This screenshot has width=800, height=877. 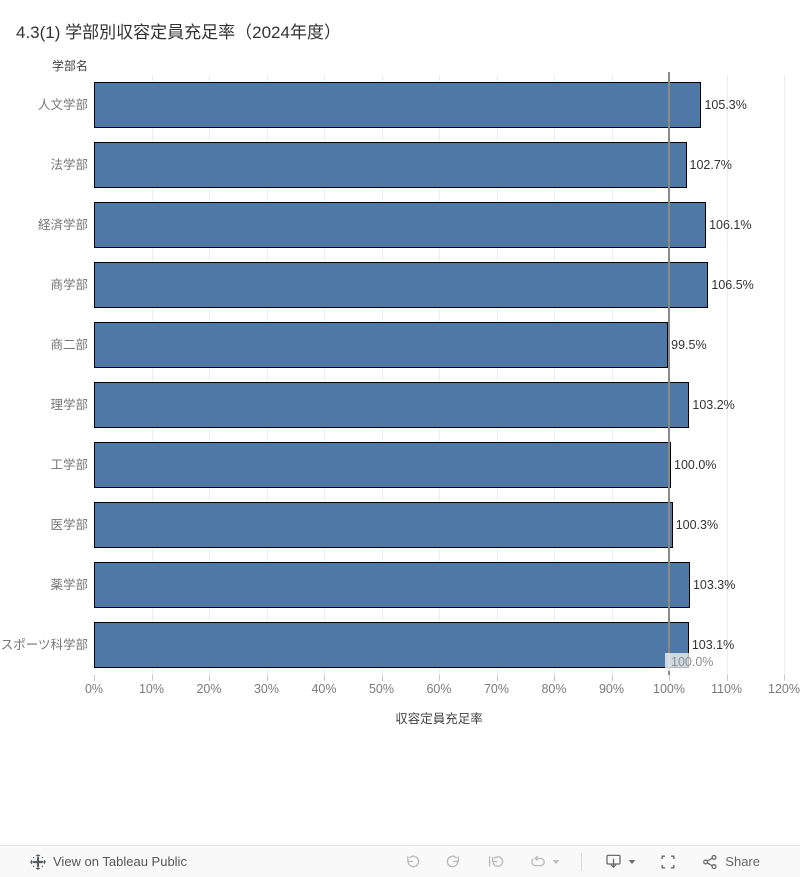 What do you see at coordinates (69, 405) in the screenshot?
I see `category-label: 理学部` at bounding box center [69, 405].